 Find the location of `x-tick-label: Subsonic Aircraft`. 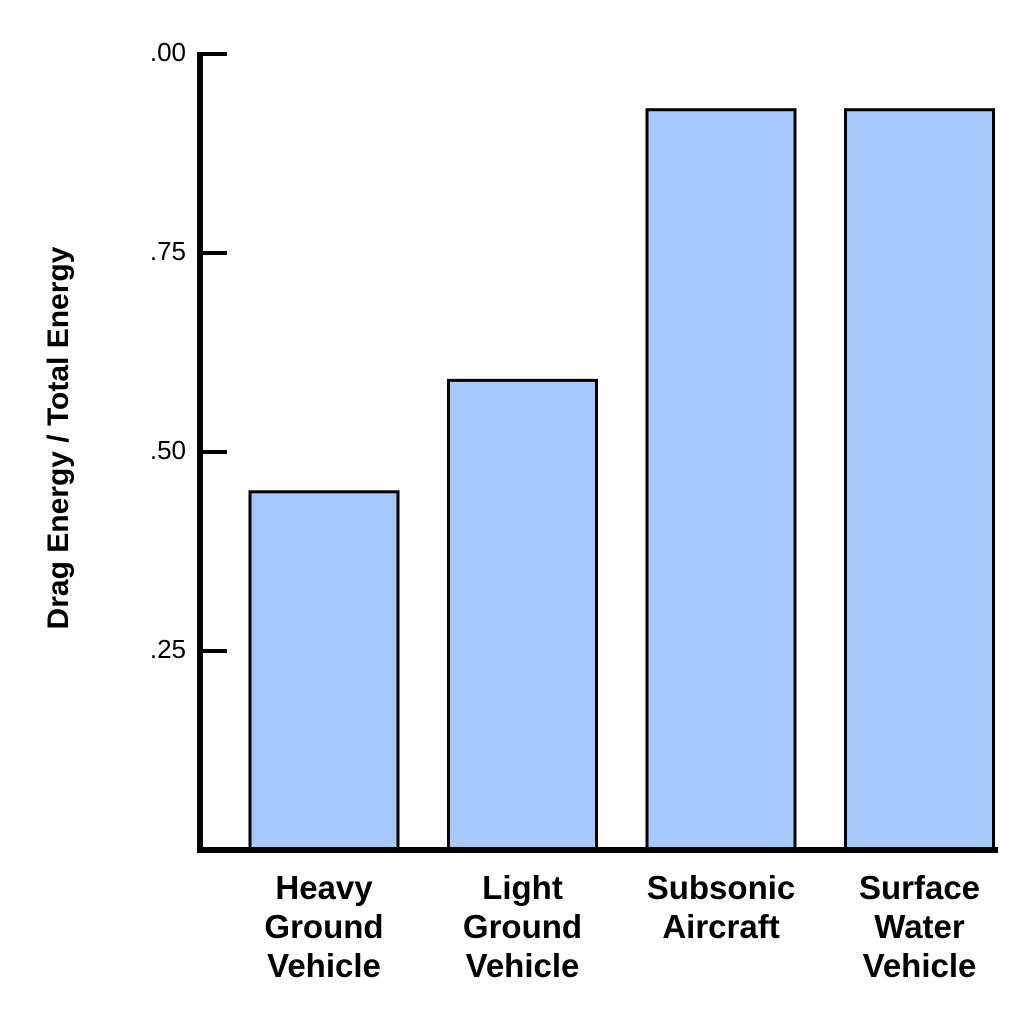

x-tick-label: Subsonic Aircraft is located at coordinates (721, 907).